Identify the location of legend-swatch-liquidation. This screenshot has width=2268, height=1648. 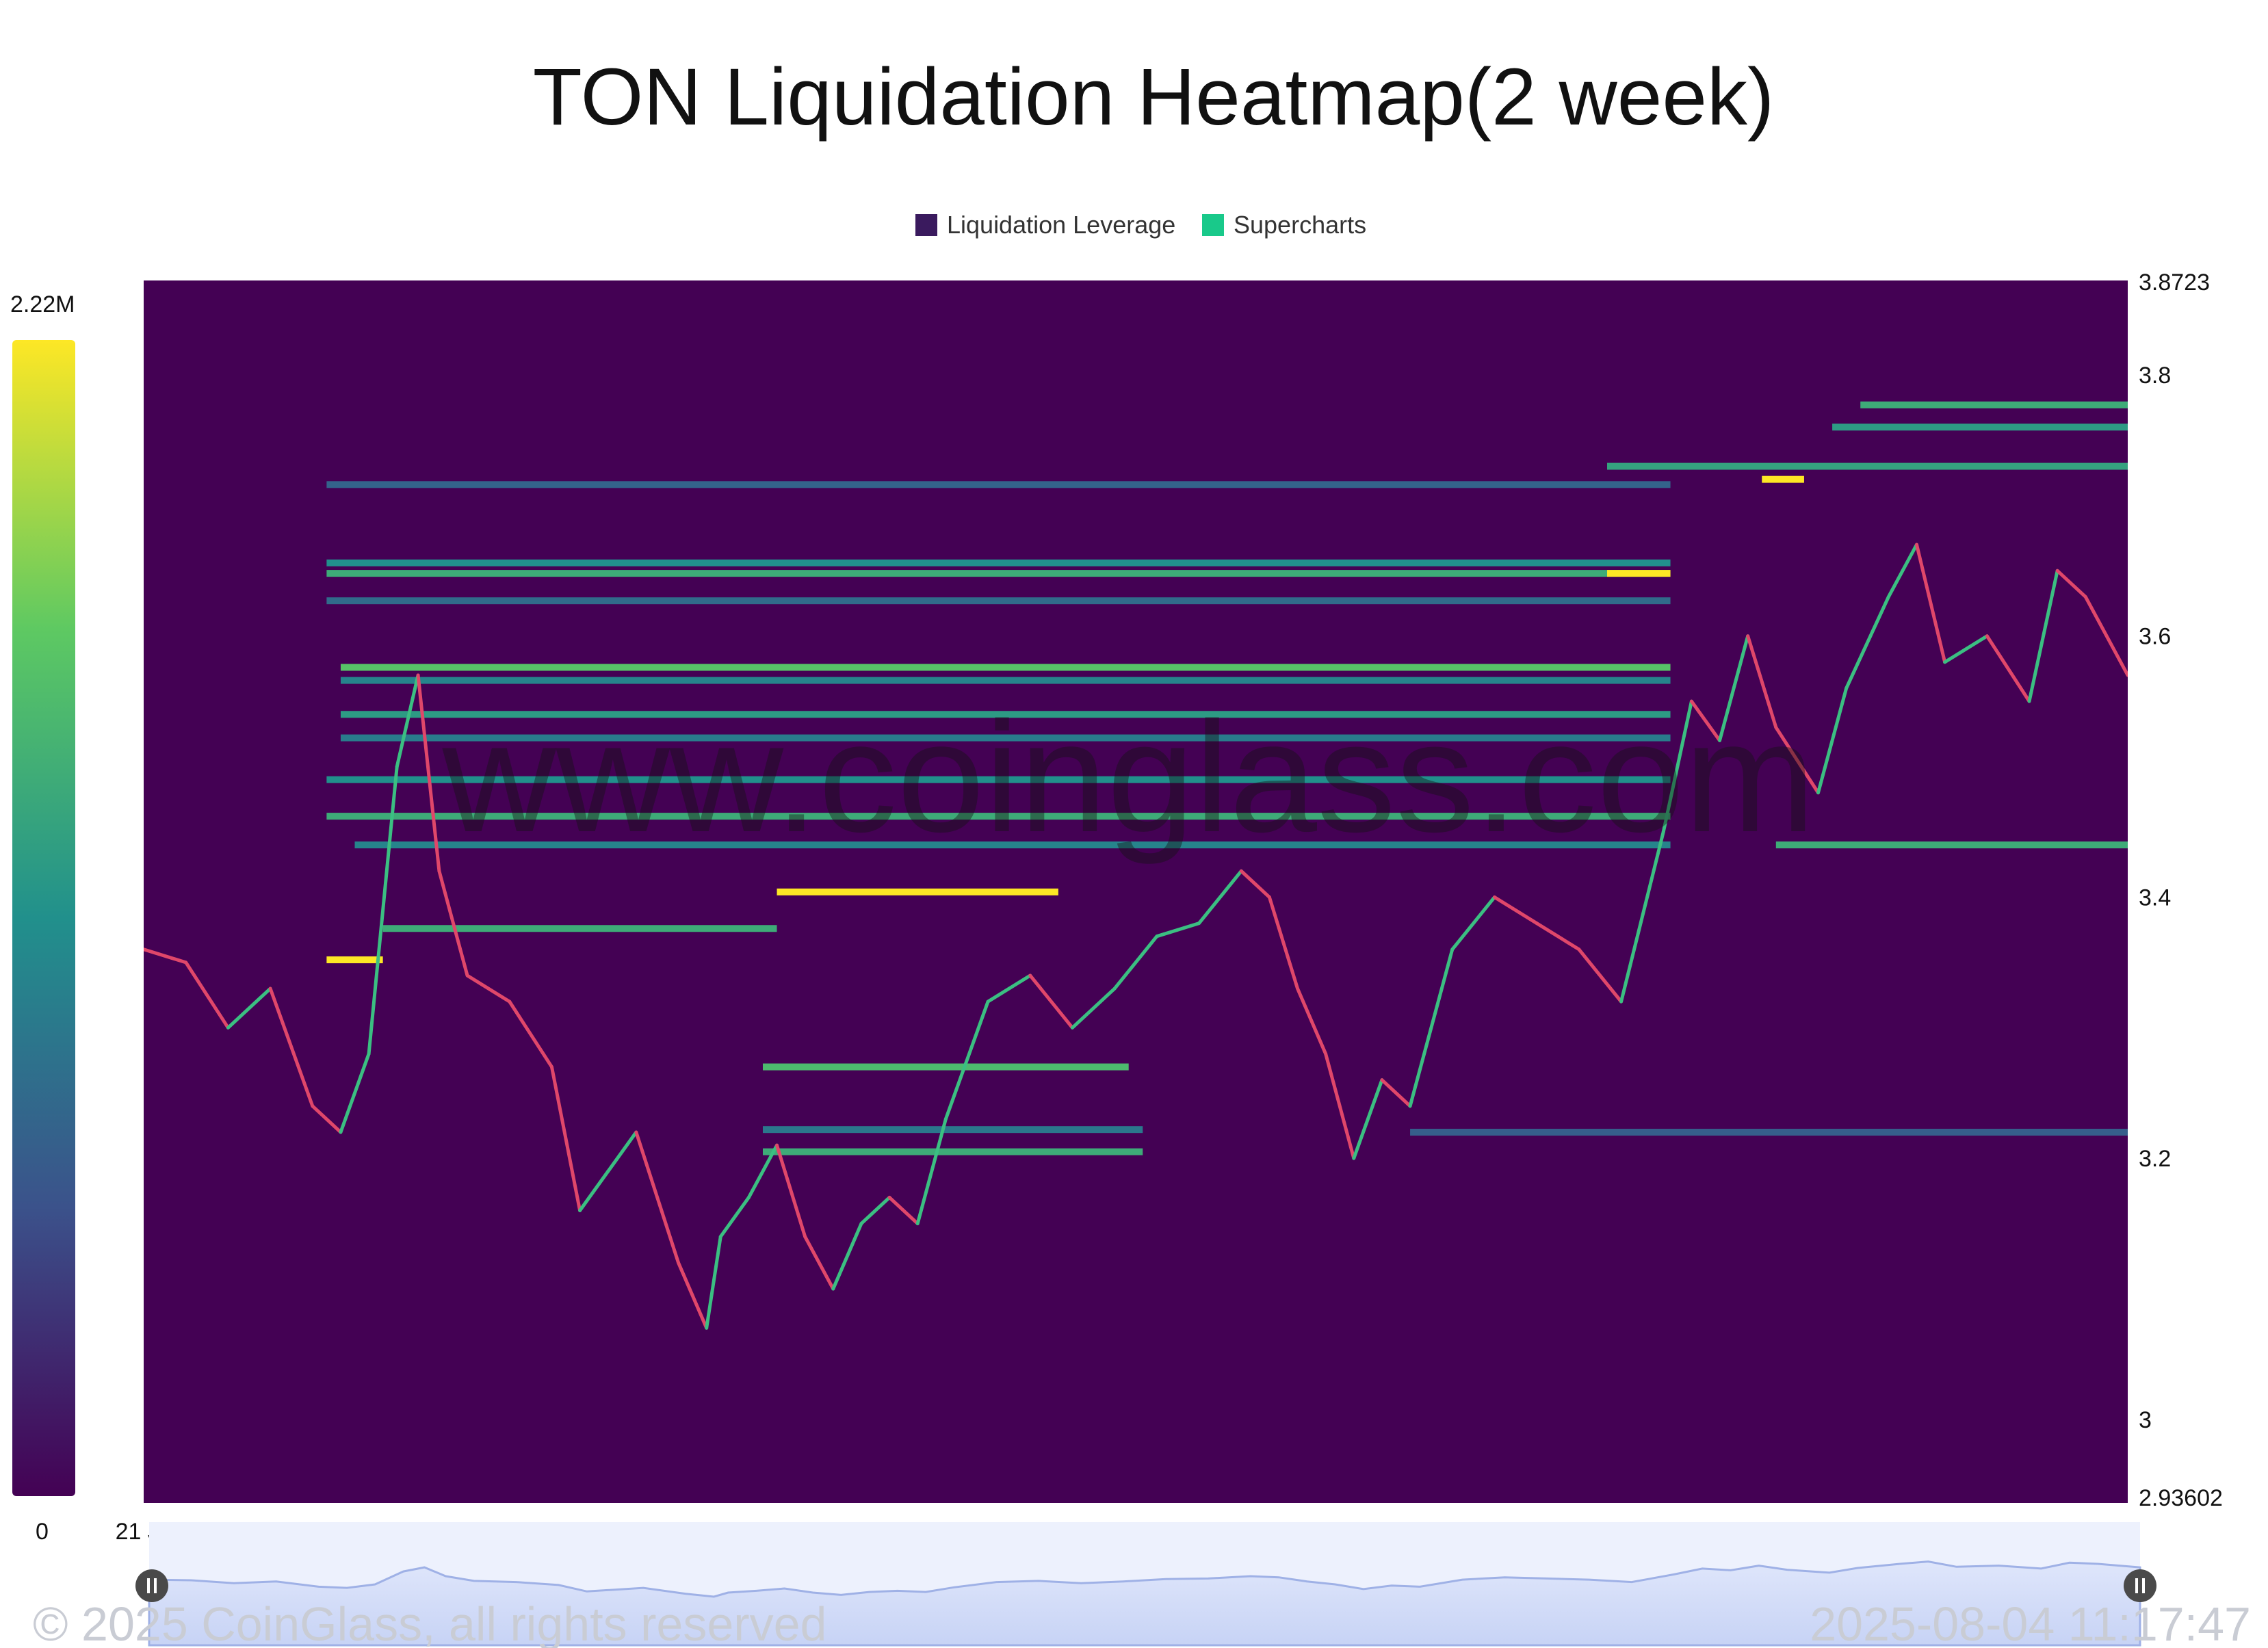
(926, 225).